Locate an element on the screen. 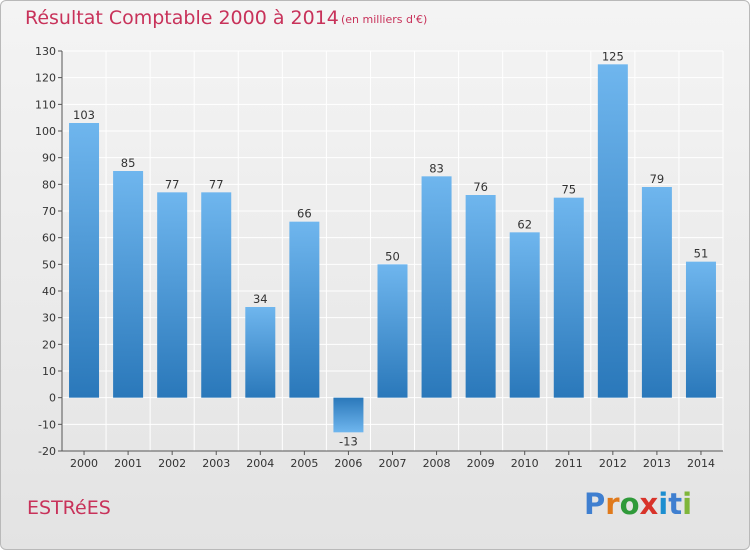  x-tick-label: 2000 is located at coordinates (84, 463).